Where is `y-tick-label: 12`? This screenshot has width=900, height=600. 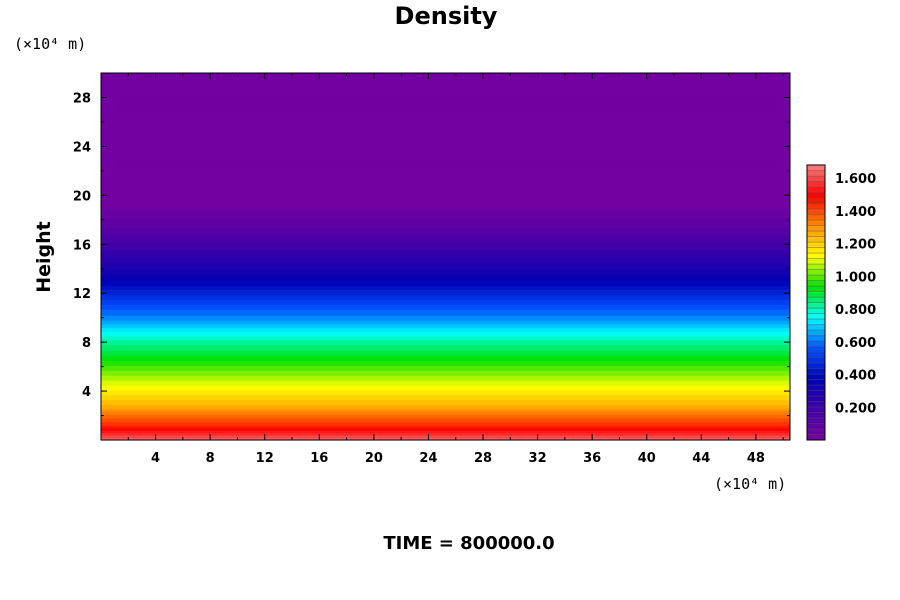
y-tick-label: 12 is located at coordinates (82, 294).